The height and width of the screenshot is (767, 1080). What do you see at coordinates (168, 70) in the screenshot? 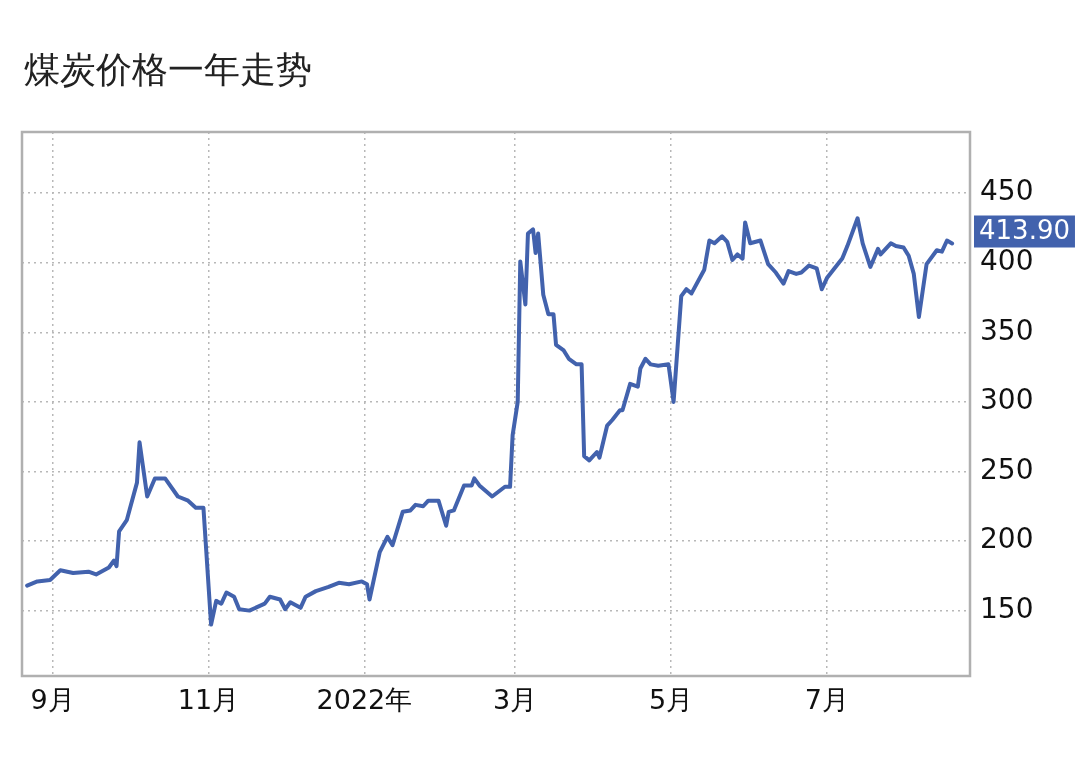
I see `chart-title: 煤炭价格一年走势` at bounding box center [168, 70].